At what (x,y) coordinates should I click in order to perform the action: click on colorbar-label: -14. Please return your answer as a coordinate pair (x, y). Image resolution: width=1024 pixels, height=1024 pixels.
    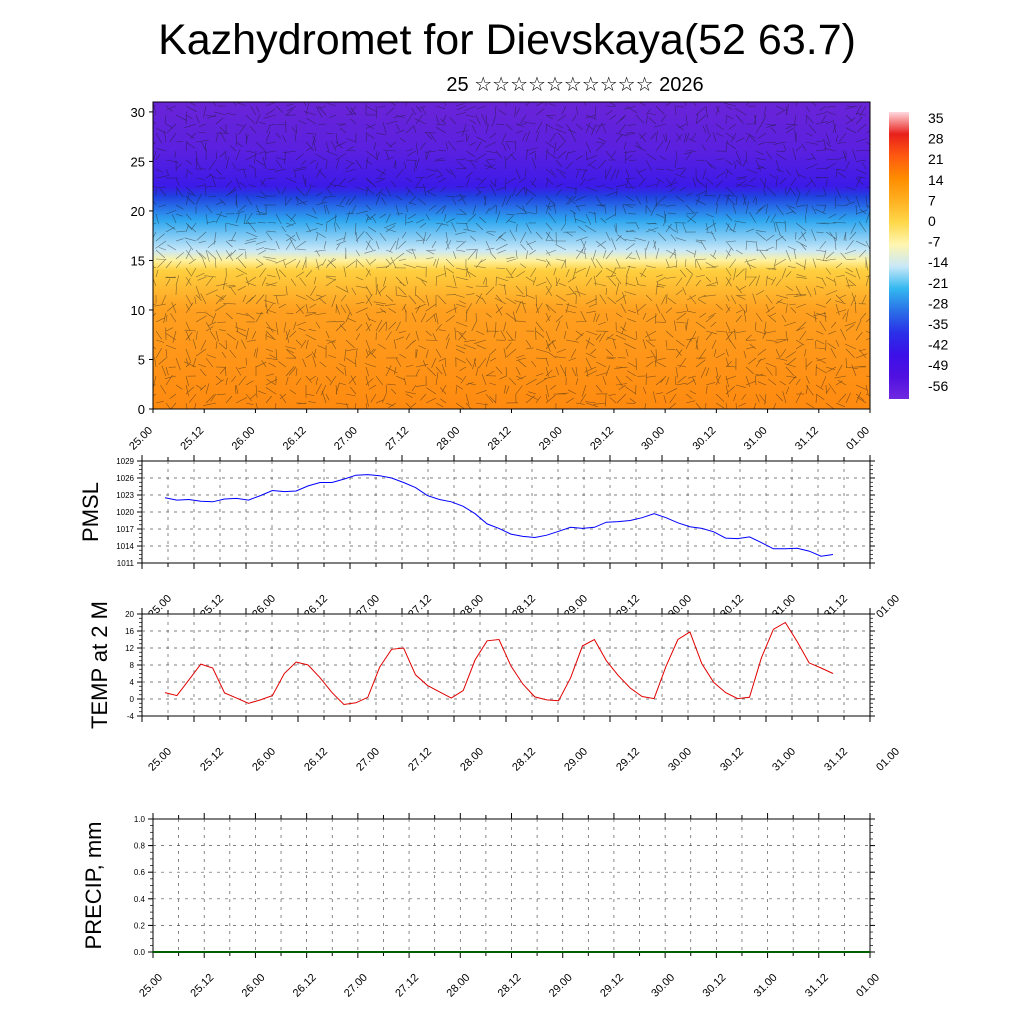
    Looking at the image, I should click on (938, 262).